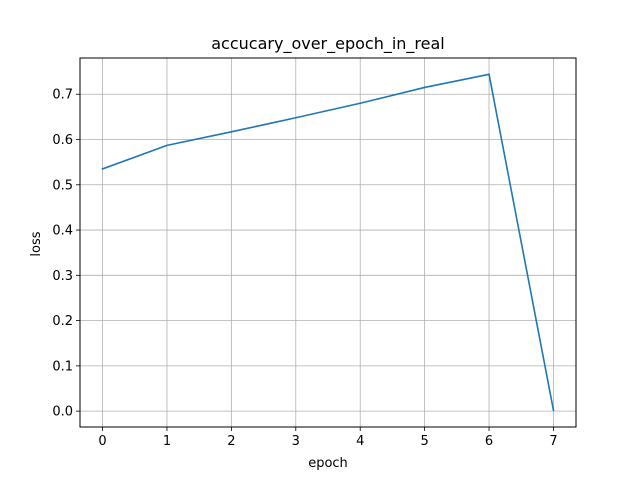 The width and height of the screenshot is (640, 484). Describe the element at coordinates (424, 441) in the screenshot. I see `x-tick-label: 5` at that location.